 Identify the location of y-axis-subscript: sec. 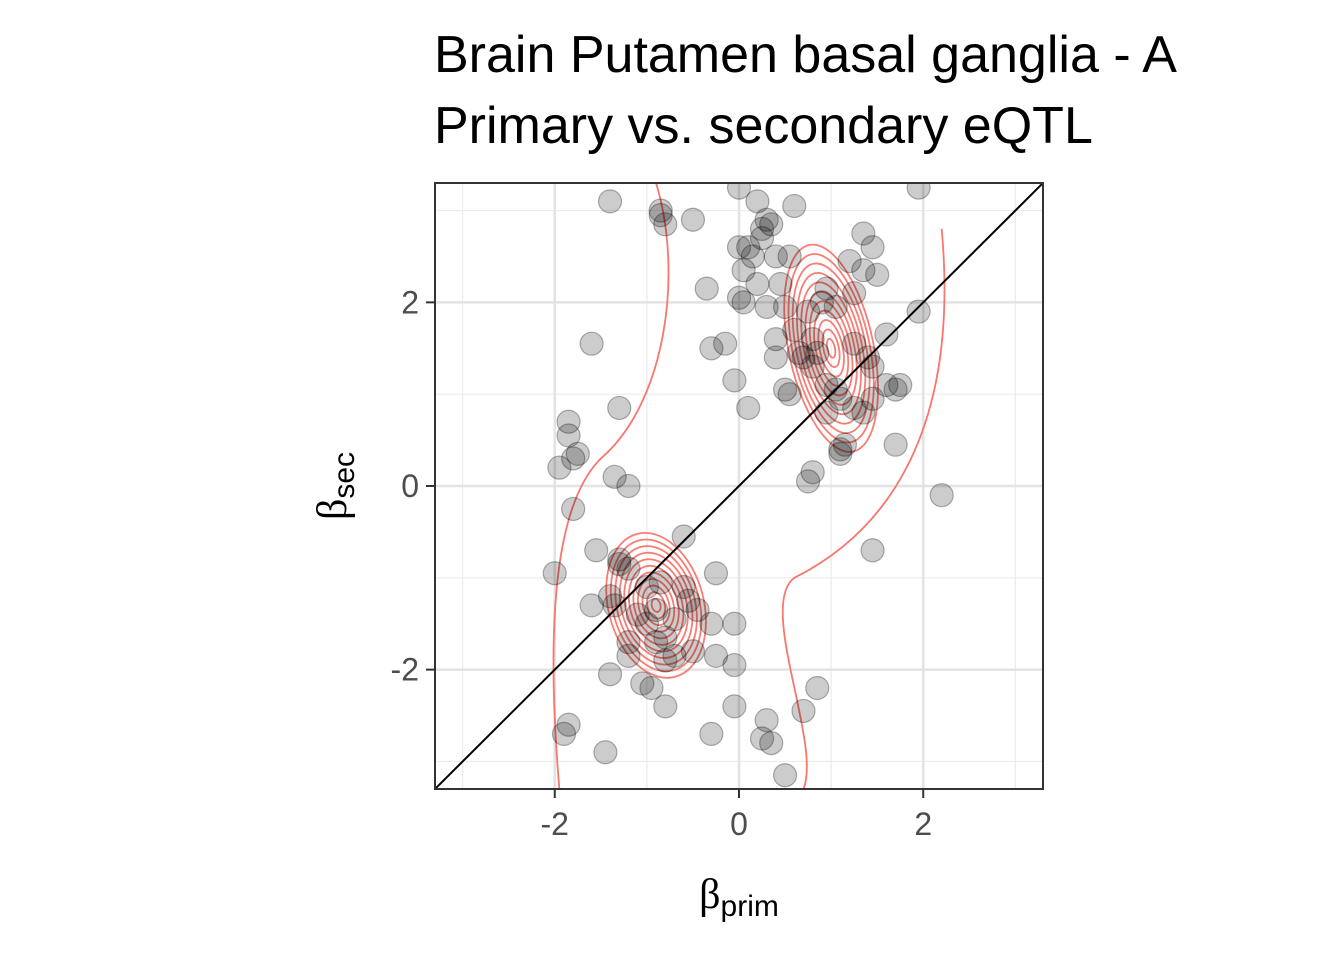
(344, 475).